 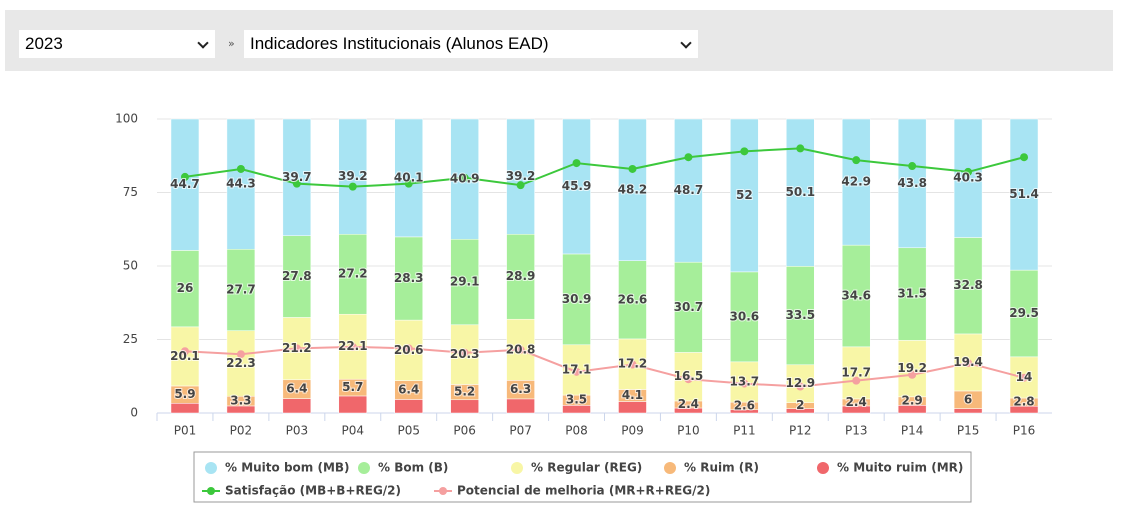 I want to click on legend-label: % Ruim (R), so click(x=721, y=468).